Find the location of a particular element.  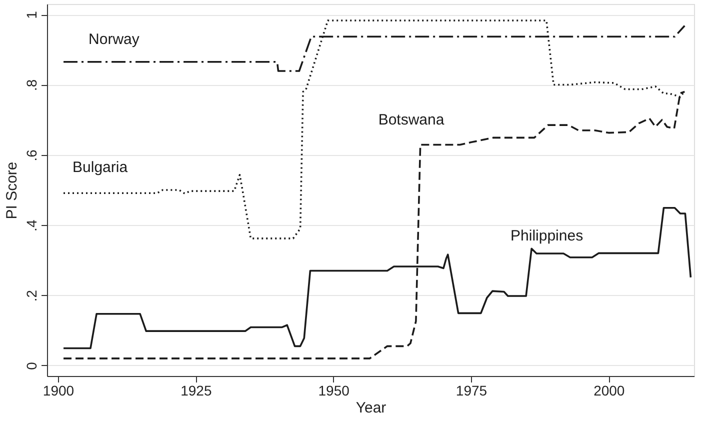

y-tick-label: .6 is located at coordinates (32, 155).